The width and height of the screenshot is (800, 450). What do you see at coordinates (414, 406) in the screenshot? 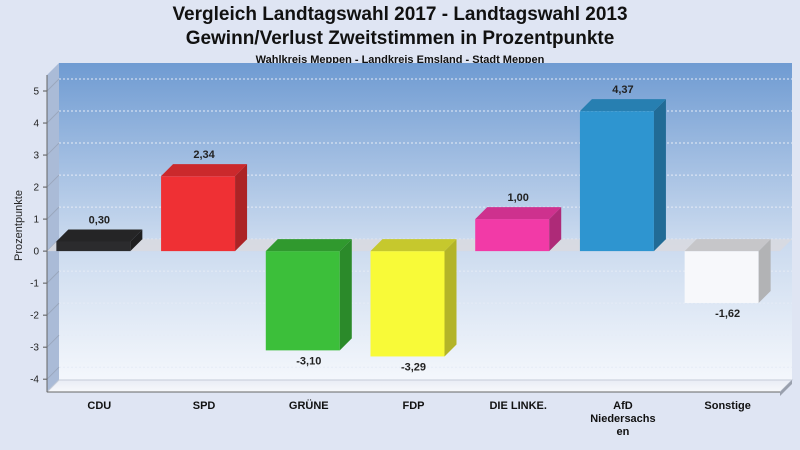
I see `x-tick-label: FDP` at bounding box center [414, 406].